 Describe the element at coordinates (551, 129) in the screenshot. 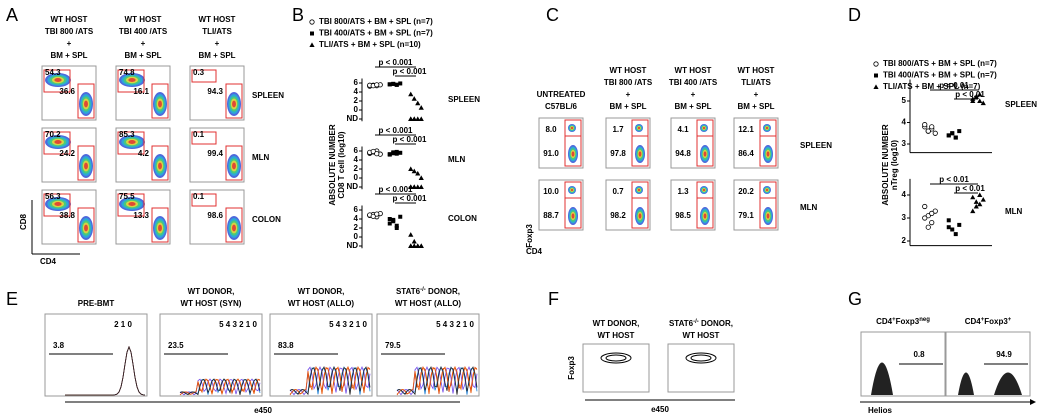

I see `gate-percent: 8.0` at that location.